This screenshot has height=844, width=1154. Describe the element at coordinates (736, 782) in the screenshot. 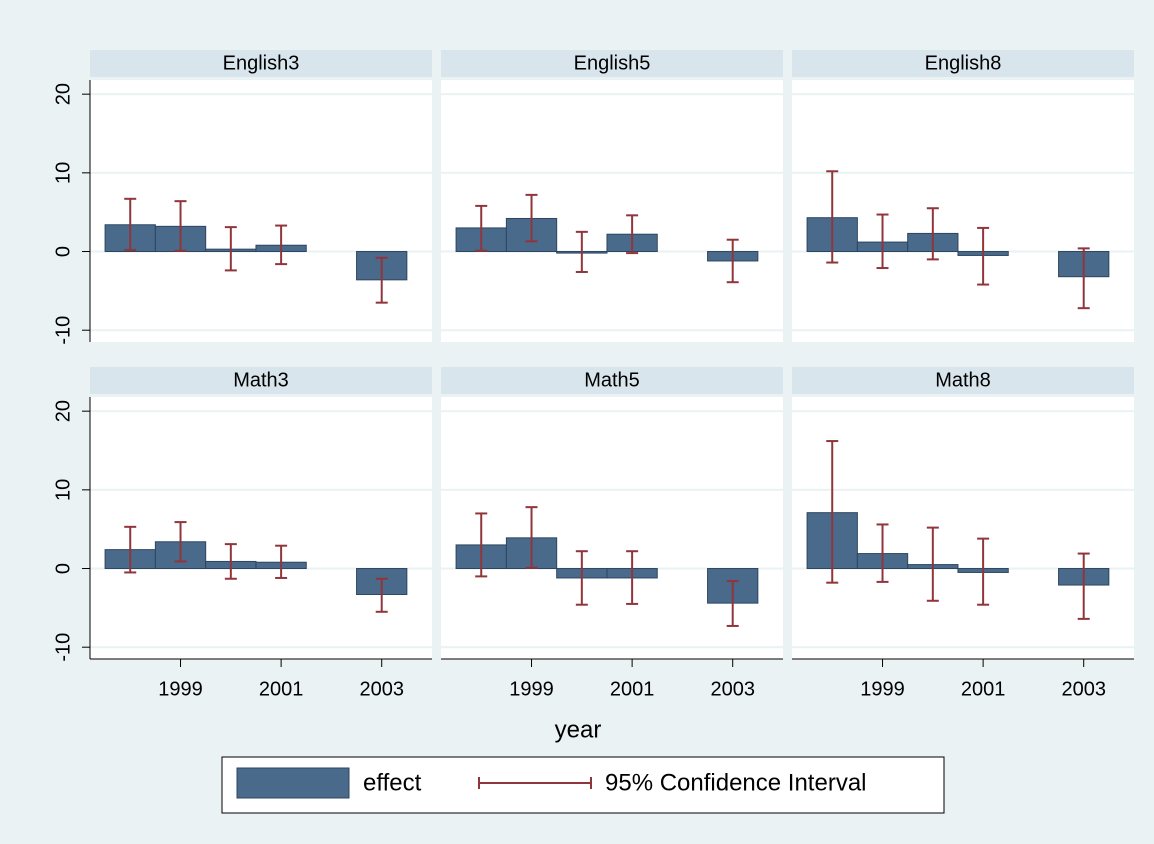

I see `legend-label: 95% Confidence Interval` at that location.